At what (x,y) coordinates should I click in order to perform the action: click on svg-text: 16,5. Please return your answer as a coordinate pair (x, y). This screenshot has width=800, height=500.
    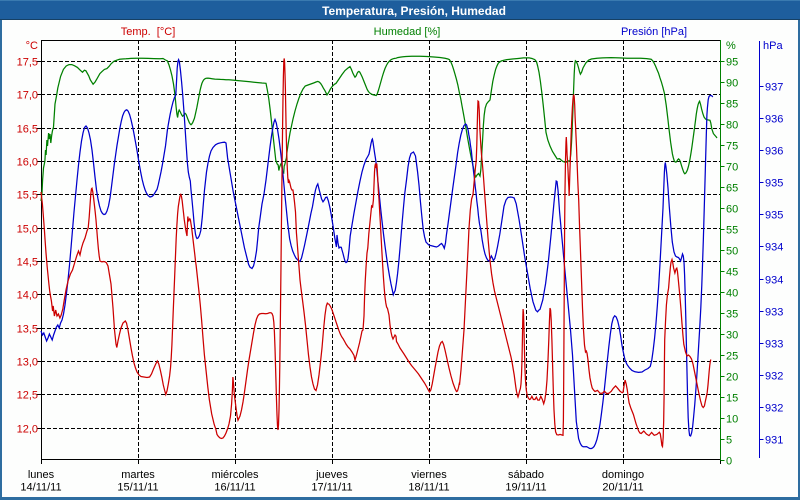
    Looking at the image, I should click on (27, 130).